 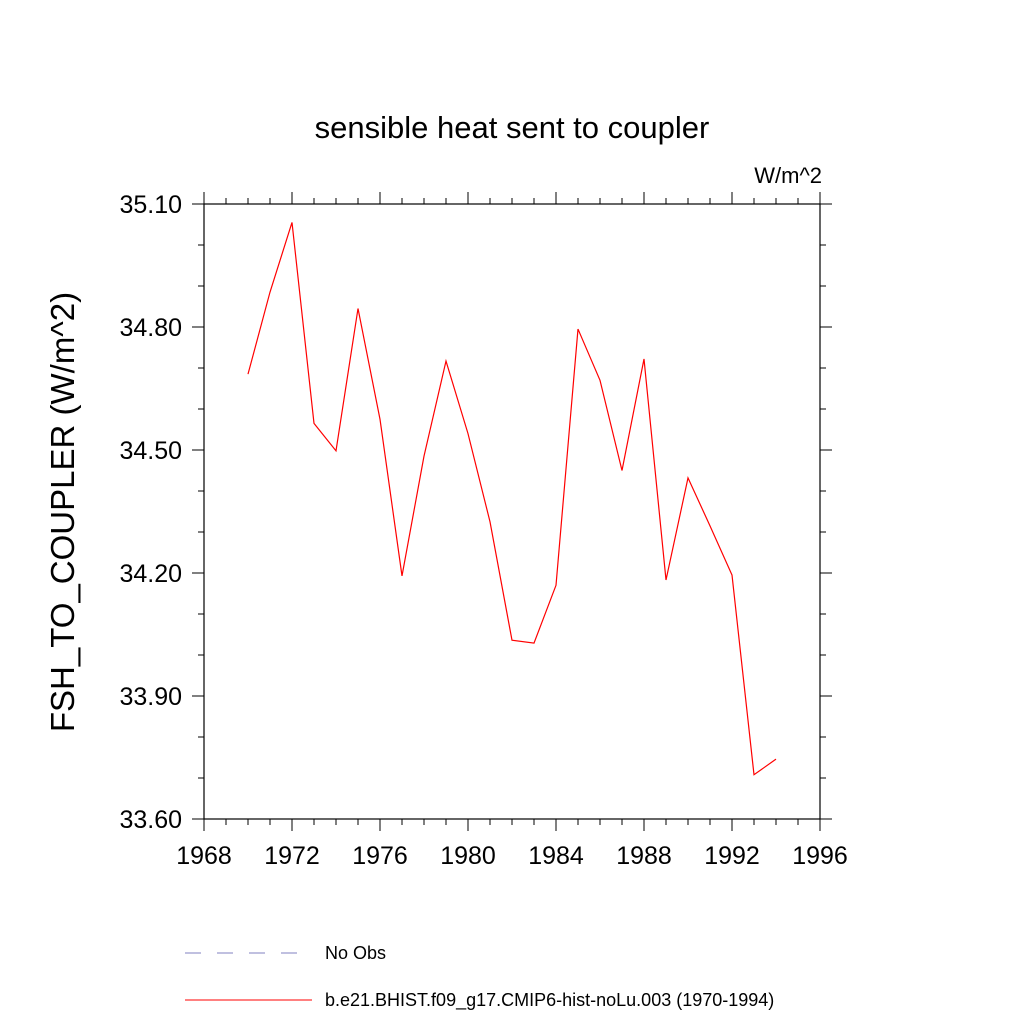 What do you see at coordinates (820, 856) in the screenshot?
I see `x-tick-label: 1996` at bounding box center [820, 856].